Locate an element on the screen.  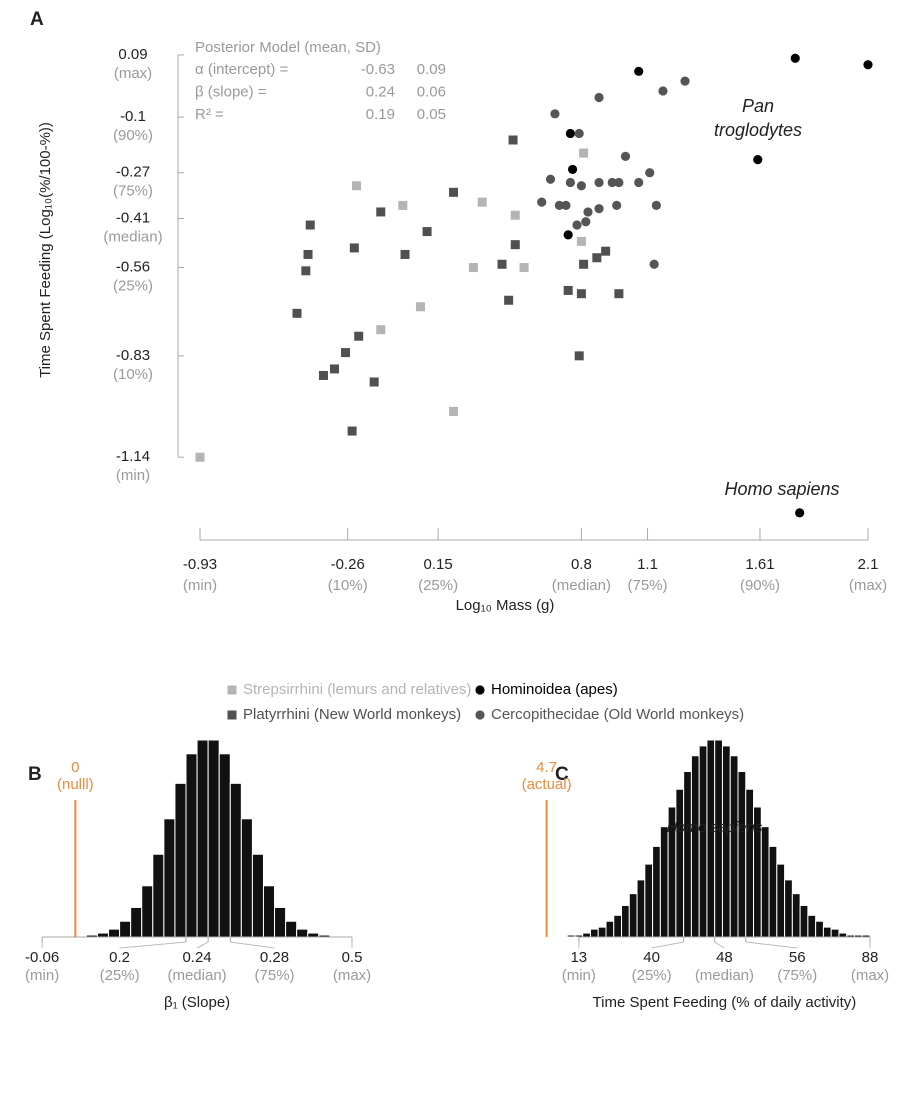
x-tick-value: 0.5 is located at coordinates (352, 957).